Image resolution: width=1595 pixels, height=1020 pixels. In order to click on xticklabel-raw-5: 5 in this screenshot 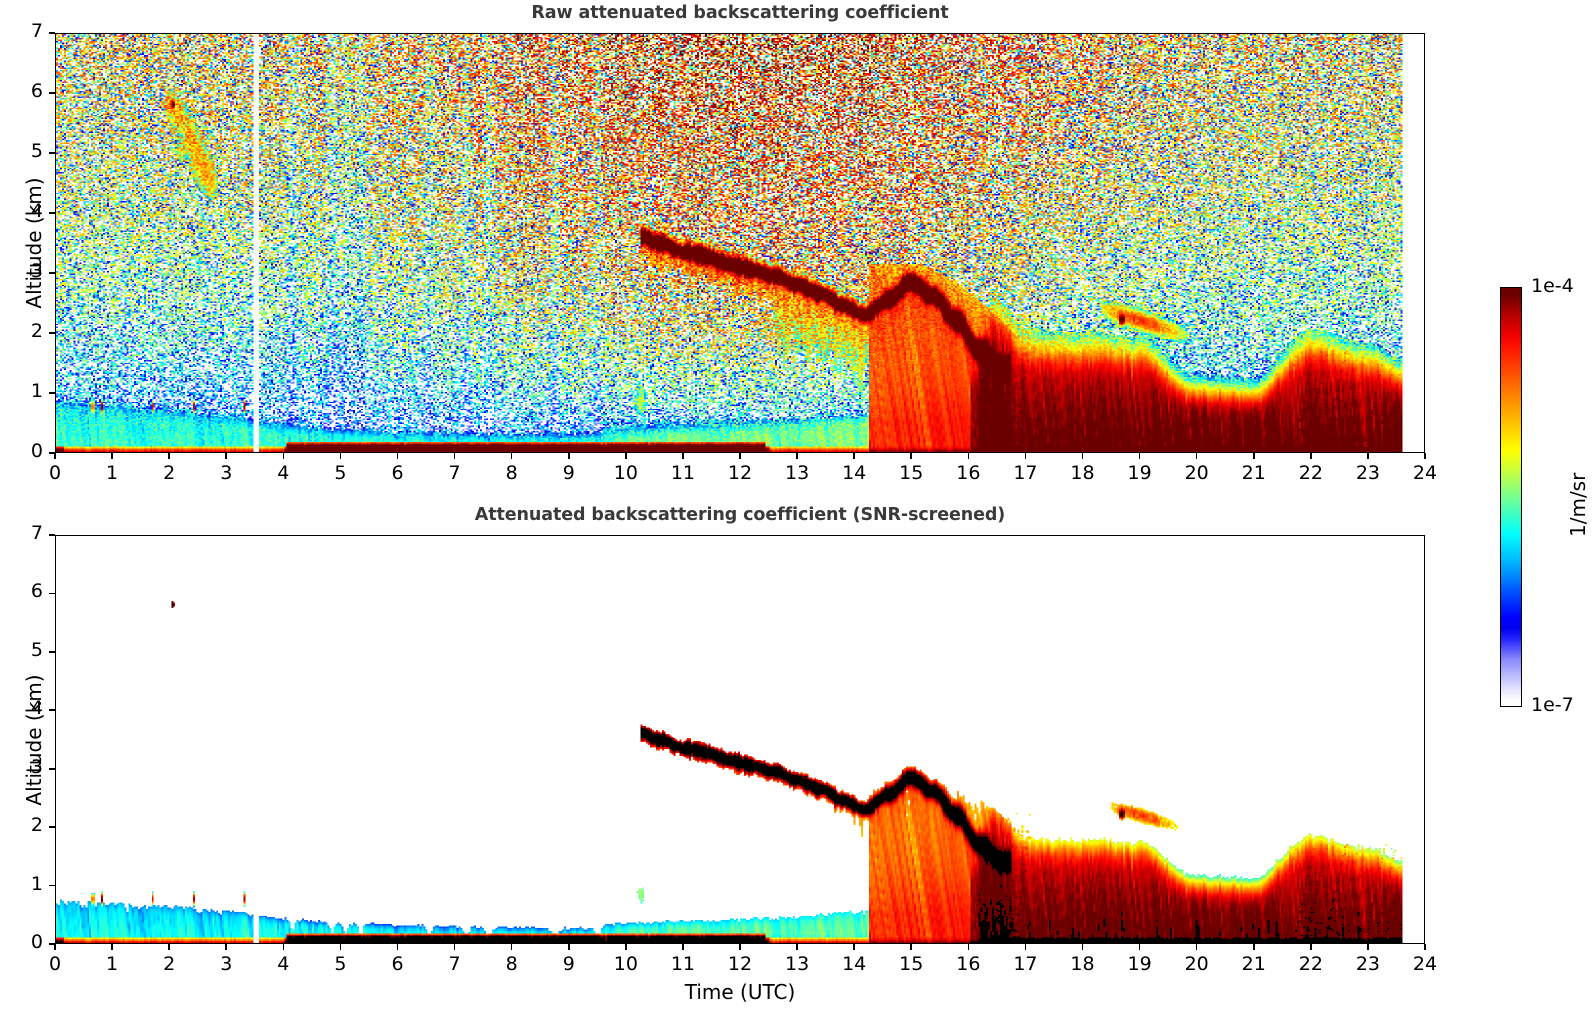, I will do `click(340, 473)`.